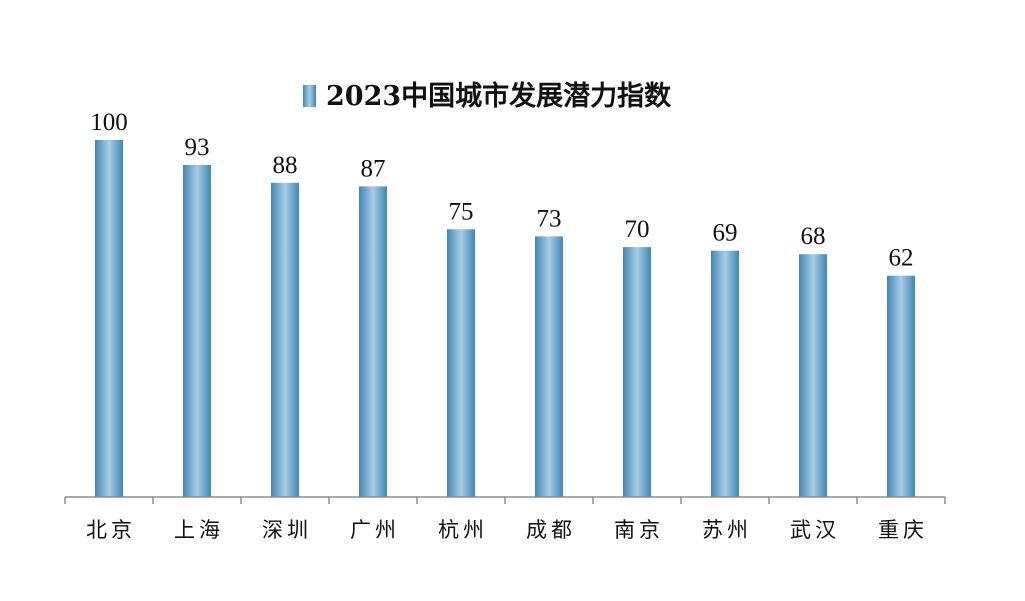 This screenshot has width=1025, height=601. What do you see at coordinates (375, 530) in the screenshot?
I see `category-label-广州: 广州` at bounding box center [375, 530].